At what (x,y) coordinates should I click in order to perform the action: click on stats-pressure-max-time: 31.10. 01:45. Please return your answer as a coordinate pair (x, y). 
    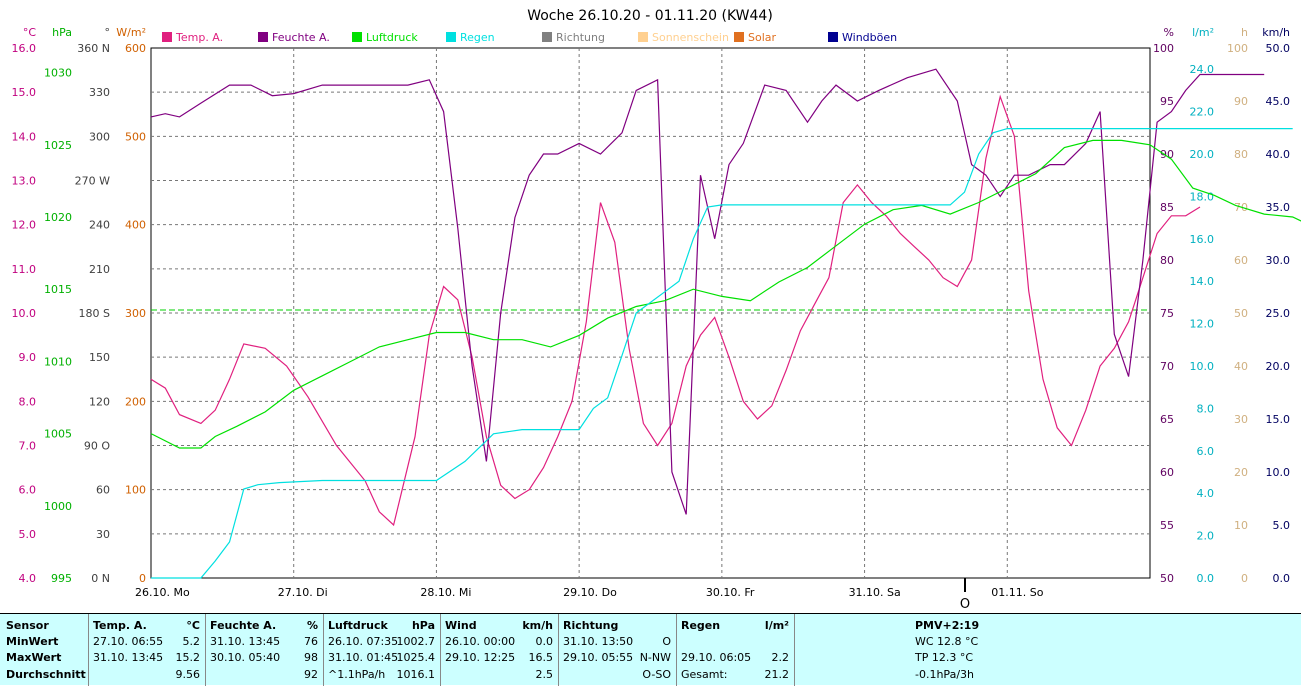
    Looking at the image, I should click on (363, 657).